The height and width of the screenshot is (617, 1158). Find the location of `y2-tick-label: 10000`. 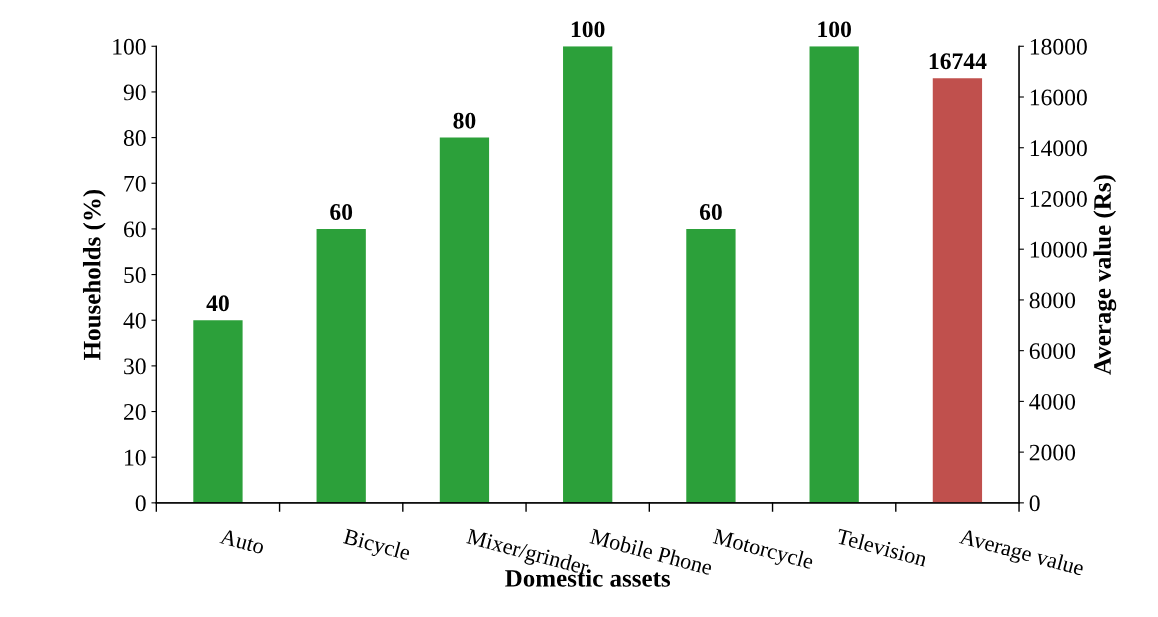

y2-tick-label: 10000 is located at coordinates (1058, 249).